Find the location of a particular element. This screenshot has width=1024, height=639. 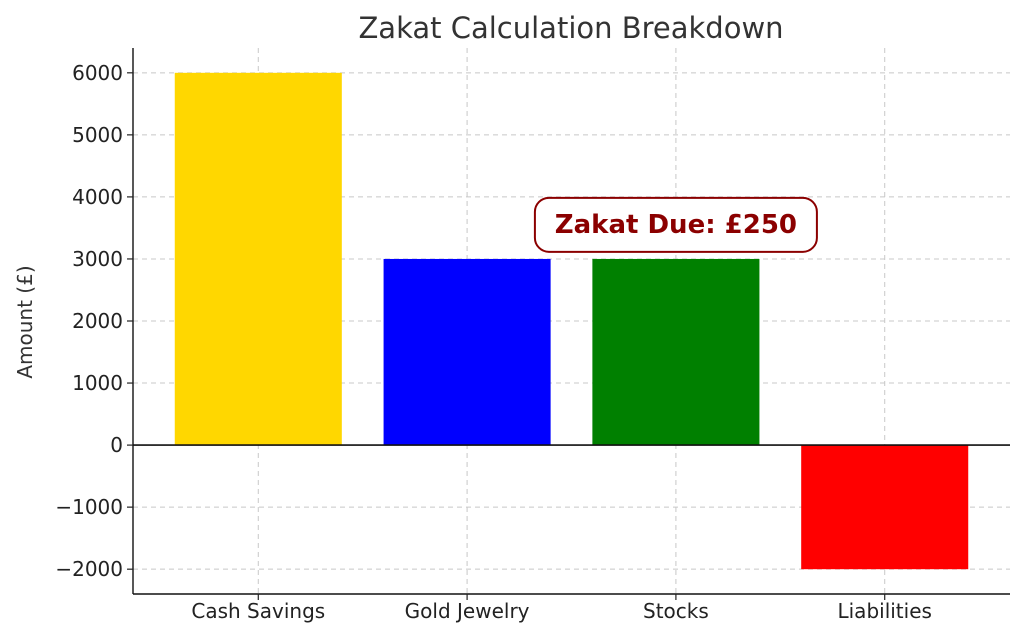

y-tick-label: 3000 is located at coordinates (97, 259).